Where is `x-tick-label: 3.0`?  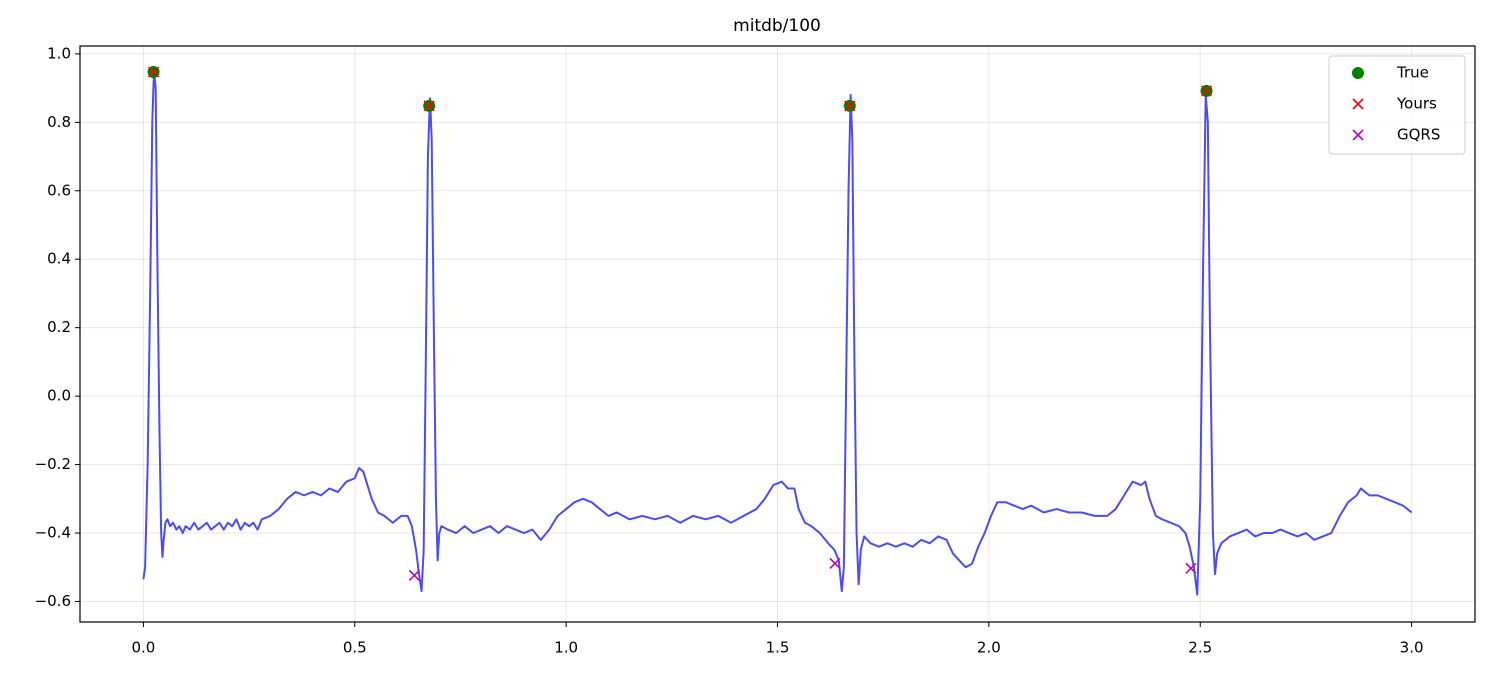 x-tick-label: 3.0 is located at coordinates (1412, 648).